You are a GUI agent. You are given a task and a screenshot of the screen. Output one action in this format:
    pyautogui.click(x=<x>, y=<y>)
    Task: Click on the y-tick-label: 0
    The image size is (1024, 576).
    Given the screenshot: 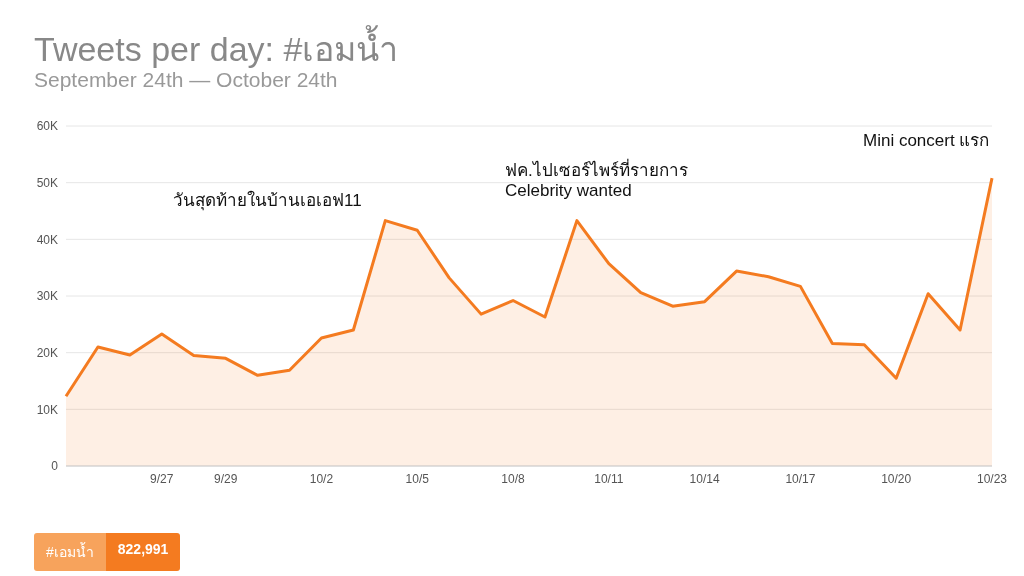 What is the action you would take?
    pyautogui.click(x=55, y=466)
    